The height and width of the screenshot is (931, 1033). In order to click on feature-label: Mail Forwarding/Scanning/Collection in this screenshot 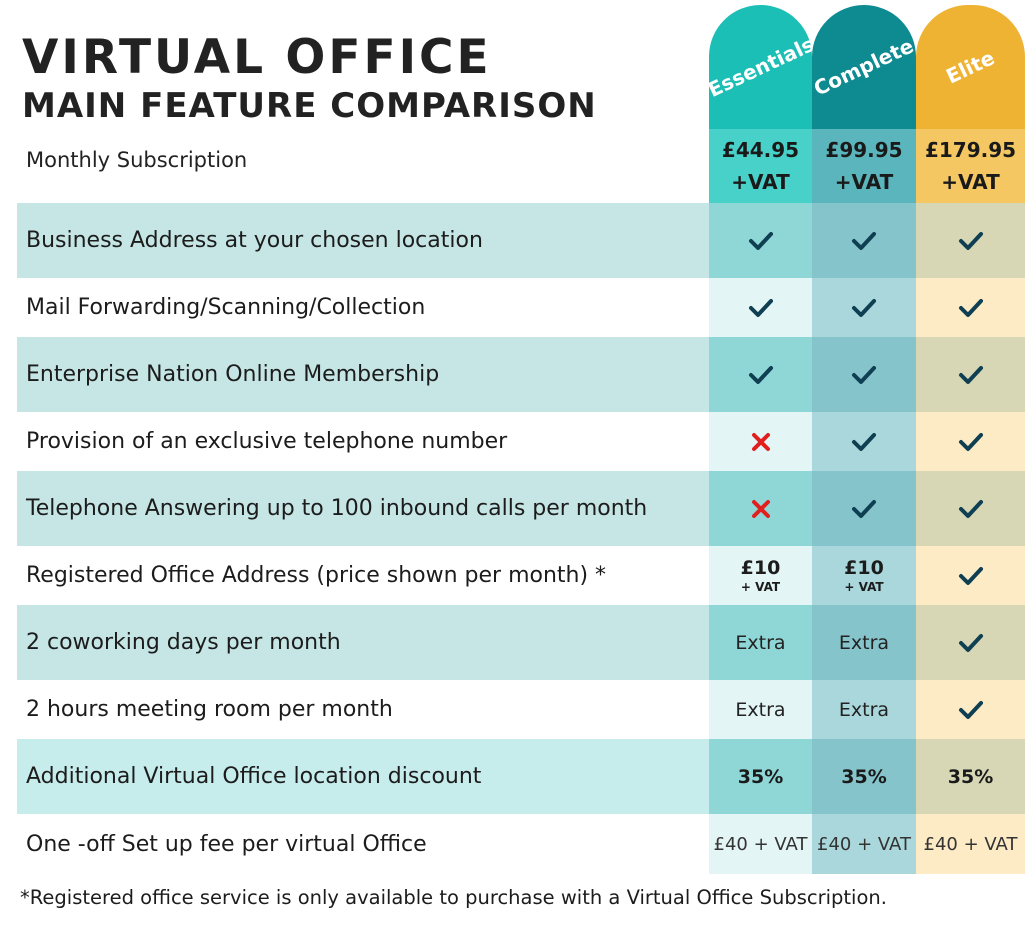, I will do `click(226, 307)`.